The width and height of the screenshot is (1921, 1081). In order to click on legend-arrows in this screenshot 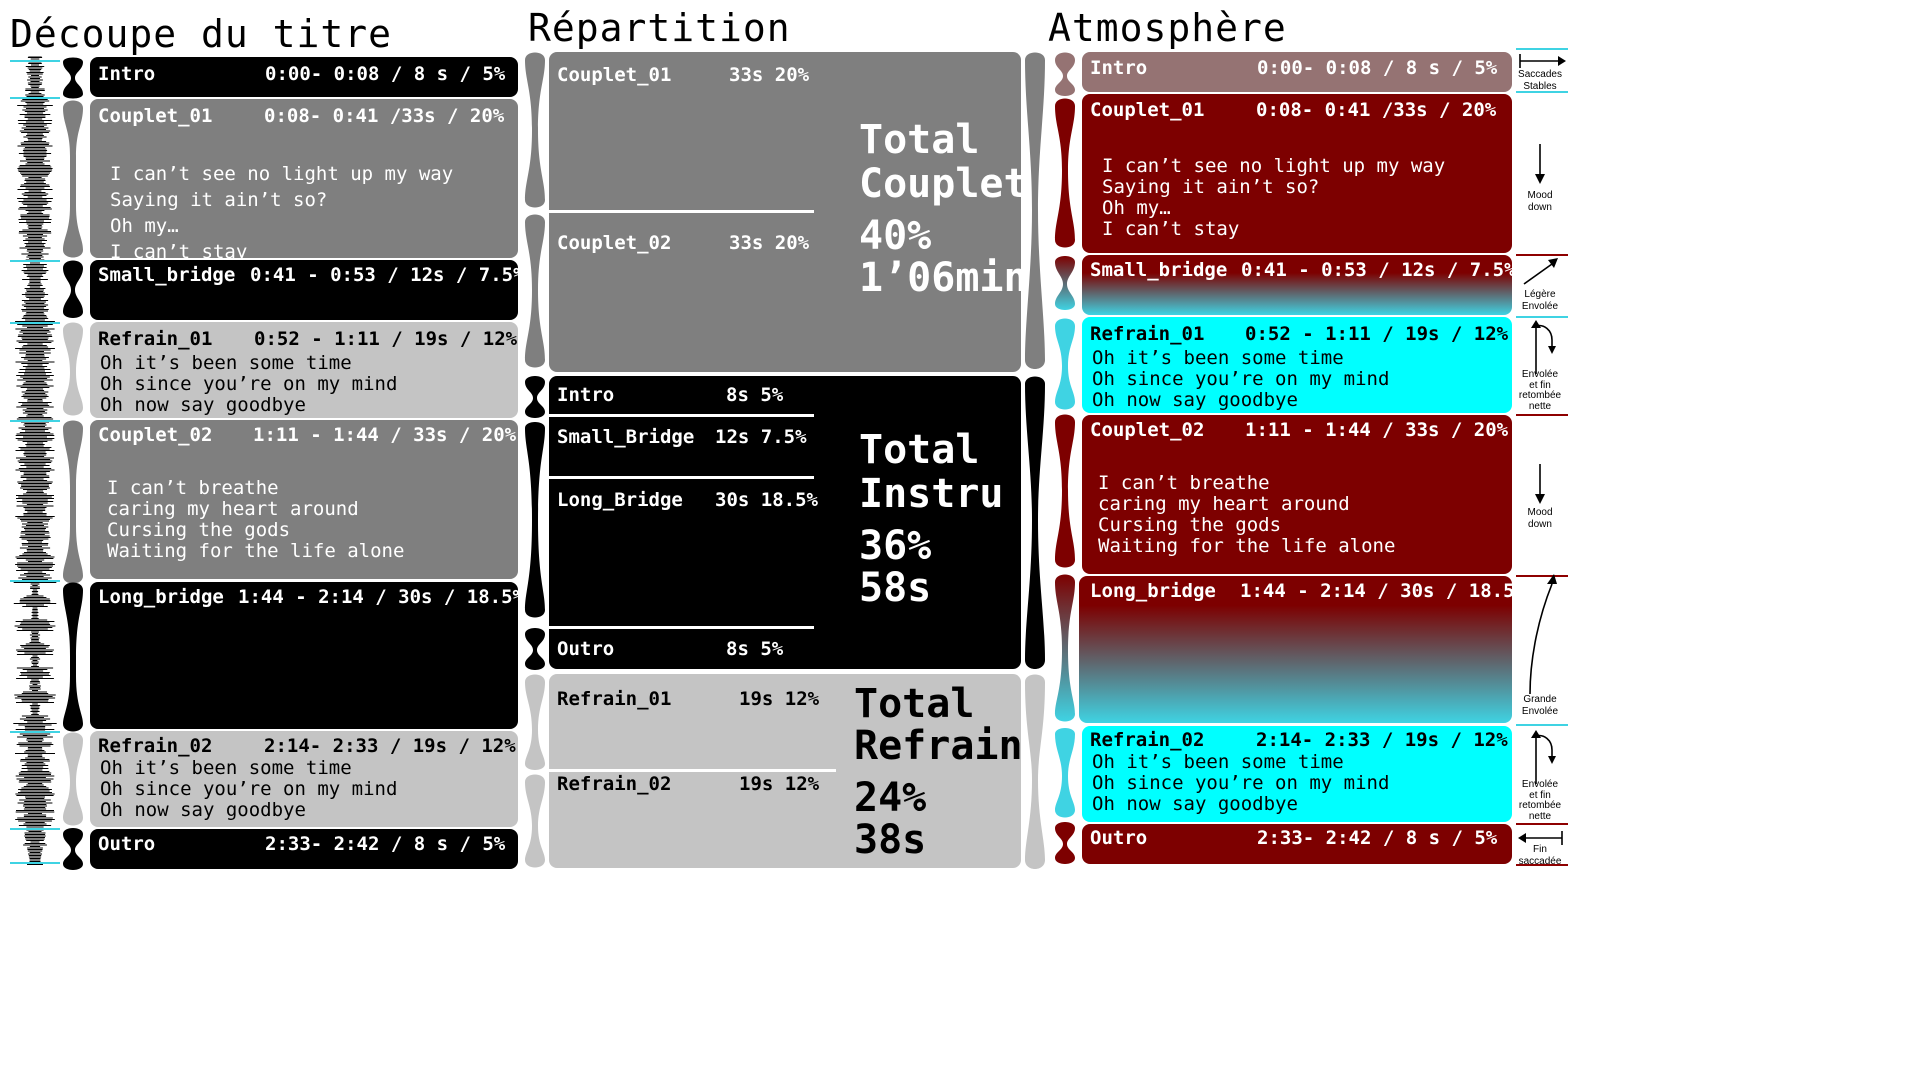, I will do `click(1542, 449)`.